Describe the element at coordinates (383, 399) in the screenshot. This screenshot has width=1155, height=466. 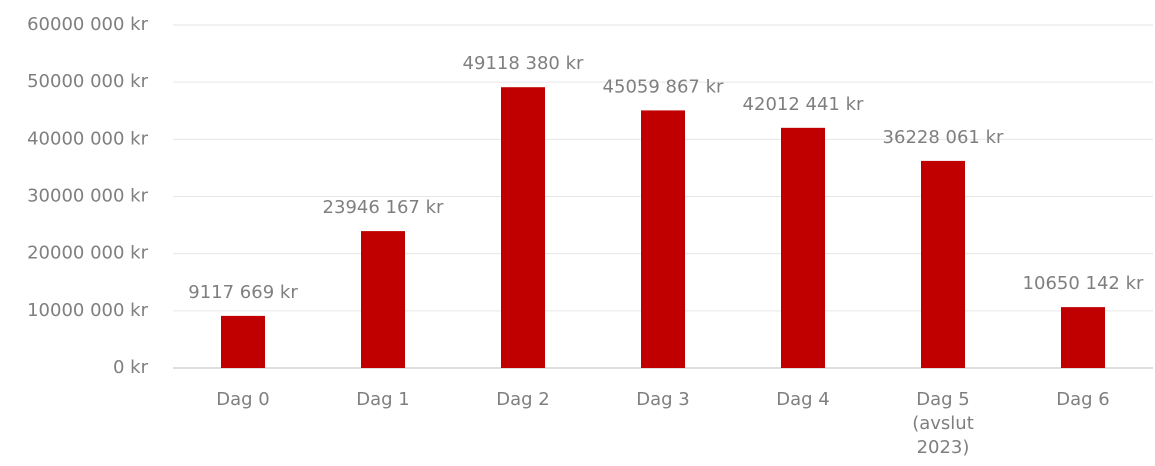
I see `x-tick-label: Dag 1` at that location.